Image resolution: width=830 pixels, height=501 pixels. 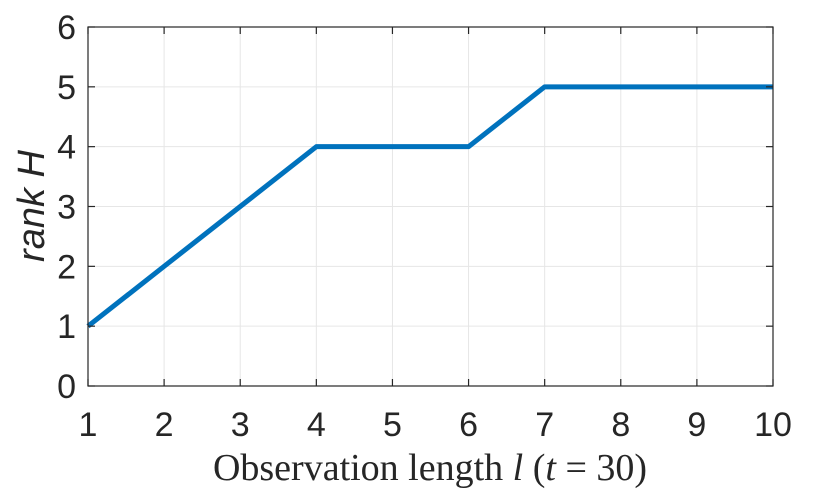 What do you see at coordinates (66, 327) in the screenshot?
I see `y-tick-label: 1` at bounding box center [66, 327].